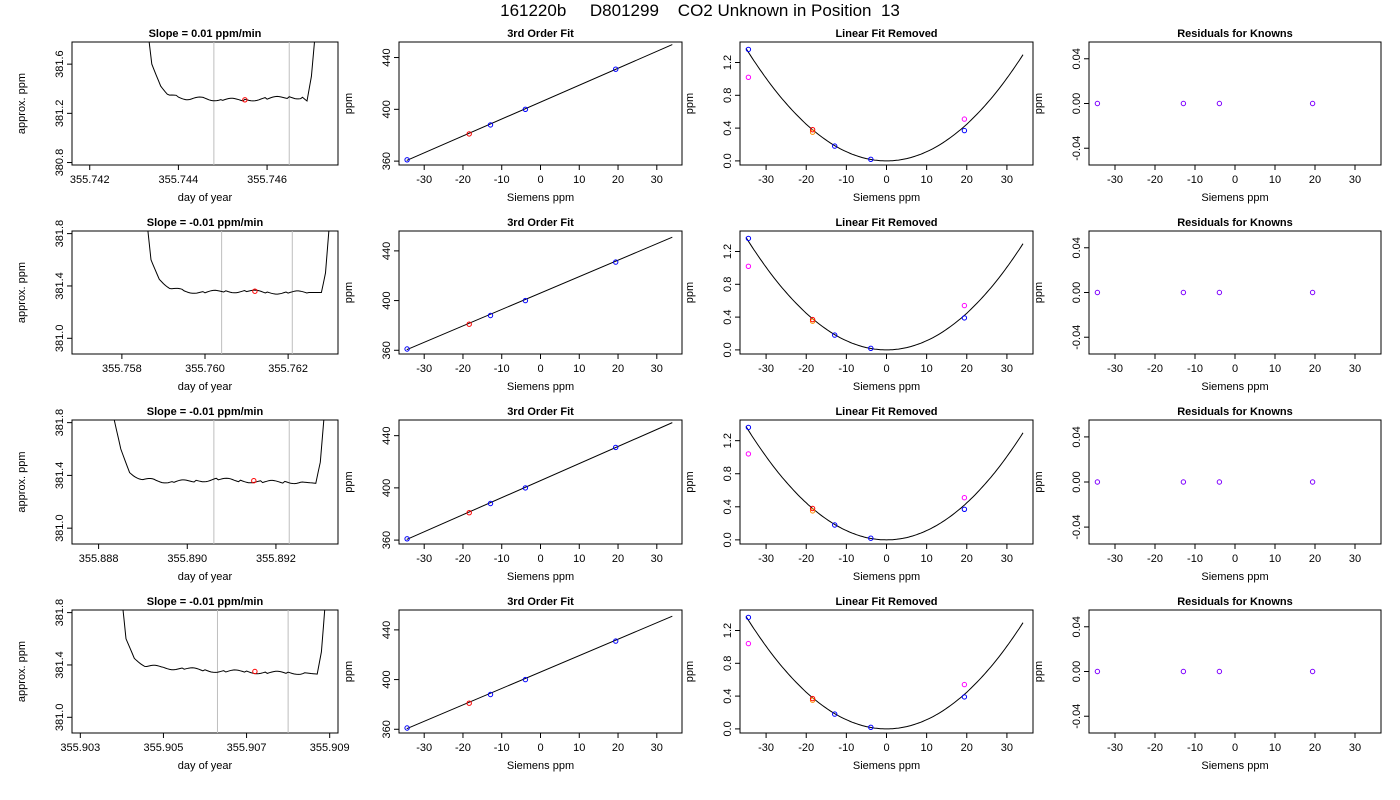  I want to click on x-tick-label: 355.760, so click(205, 369).